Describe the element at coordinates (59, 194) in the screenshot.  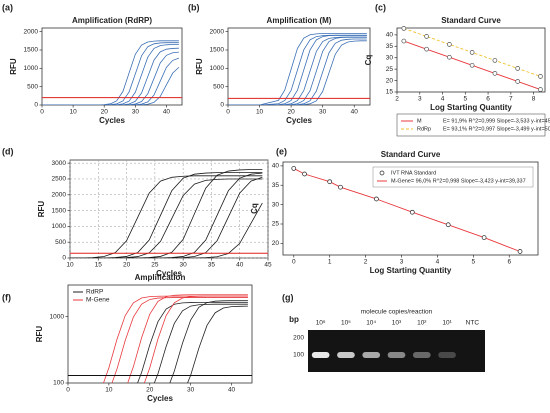
I see `y-tick-label: 2000` at that location.